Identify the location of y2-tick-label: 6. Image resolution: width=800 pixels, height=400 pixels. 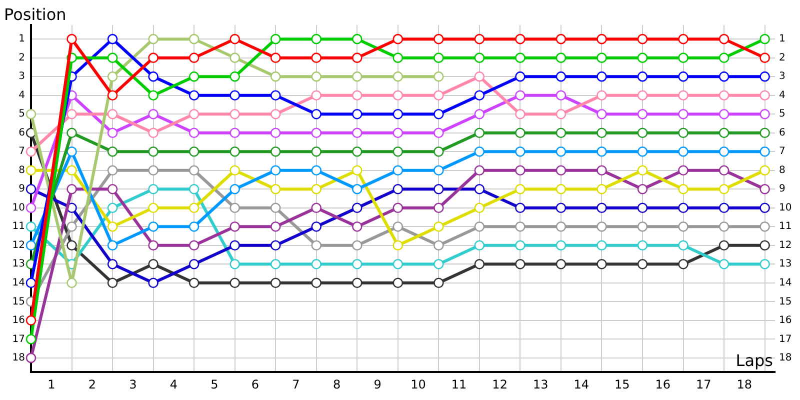
(782, 132).